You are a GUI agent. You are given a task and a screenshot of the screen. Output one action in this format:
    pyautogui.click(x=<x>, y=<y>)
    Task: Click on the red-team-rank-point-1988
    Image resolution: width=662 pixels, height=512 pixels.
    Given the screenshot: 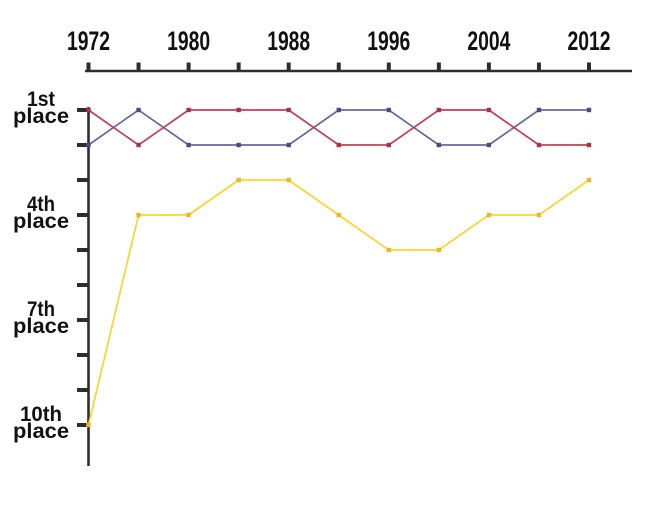 What is the action you would take?
    pyautogui.click(x=288, y=110)
    